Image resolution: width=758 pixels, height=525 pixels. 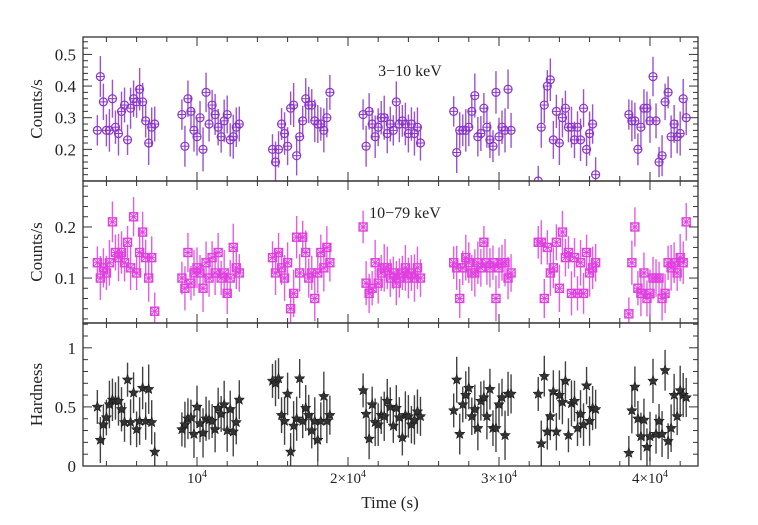 I want to click on x-tick-base: 2×10, so click(x=345, y=479).